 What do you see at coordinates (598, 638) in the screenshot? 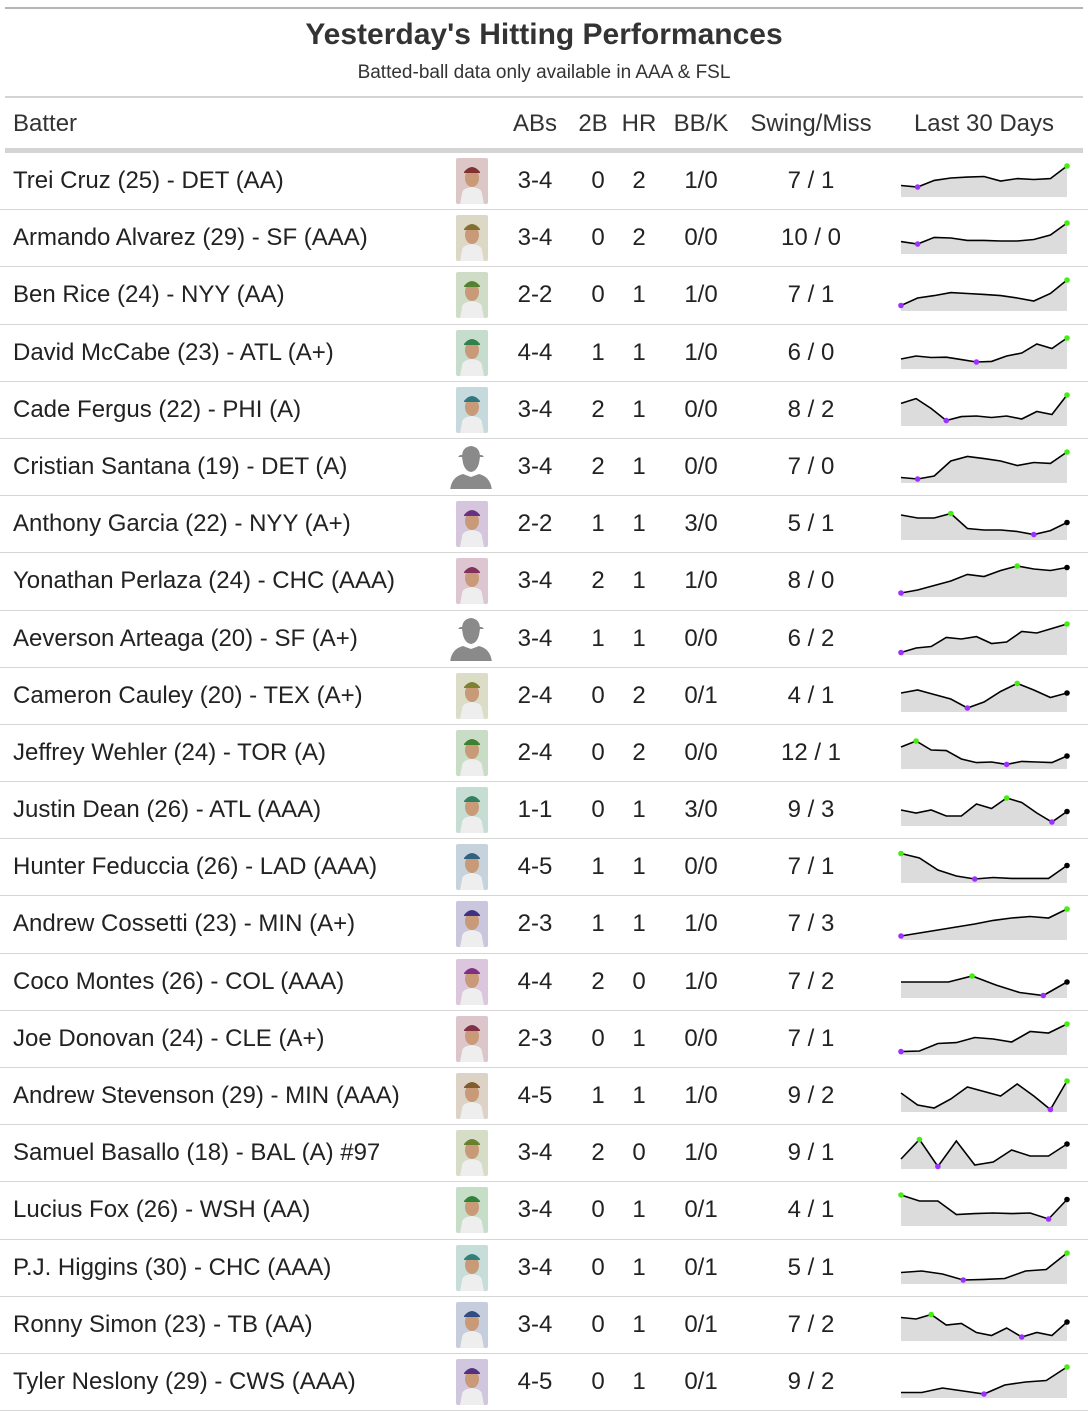
I see `doubles-value: 1` at bounding box center [598, 638].